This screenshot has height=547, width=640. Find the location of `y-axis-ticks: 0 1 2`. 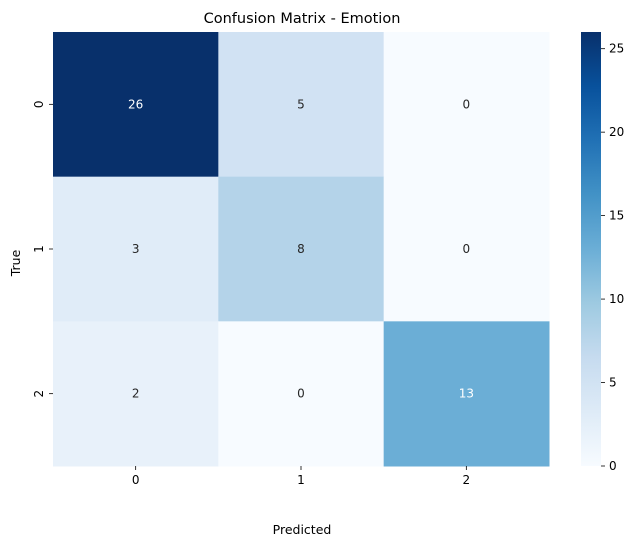

y-axis-ticks: 0 1 2 is located at coordinates (42, 249).